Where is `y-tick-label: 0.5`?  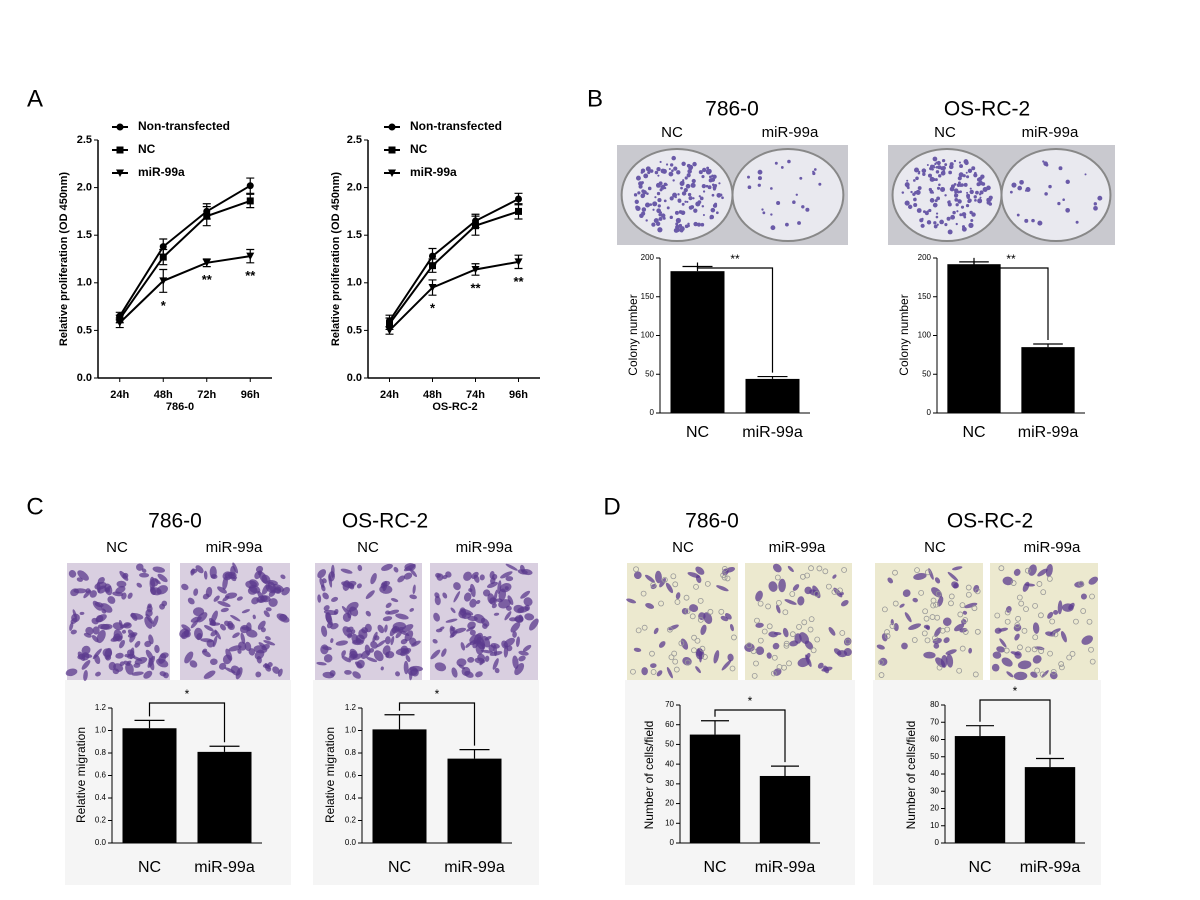 y-tick-label: 0.5 is located at coordinates (354, 330).